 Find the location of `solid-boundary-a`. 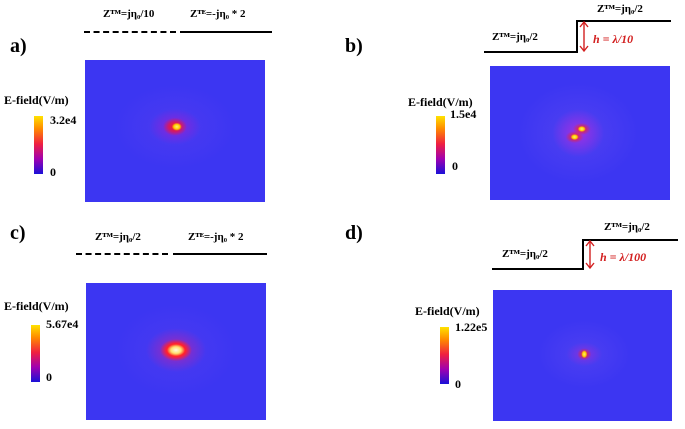

solid-boundary-a is located at coordinates (226, 32).